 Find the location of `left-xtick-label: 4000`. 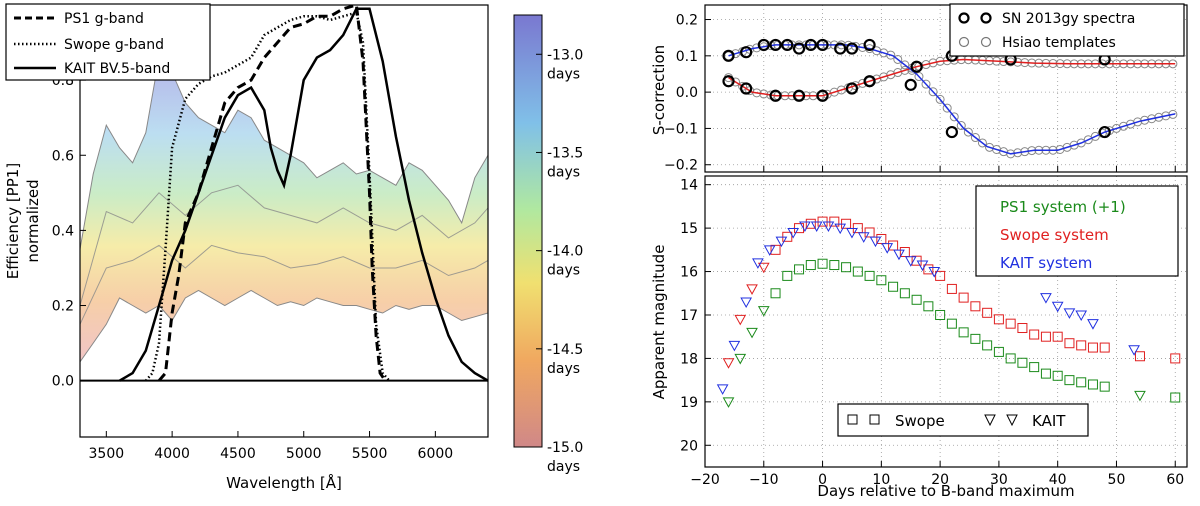

left-xtick-label: 4000 is located at coordinates (172, 454).